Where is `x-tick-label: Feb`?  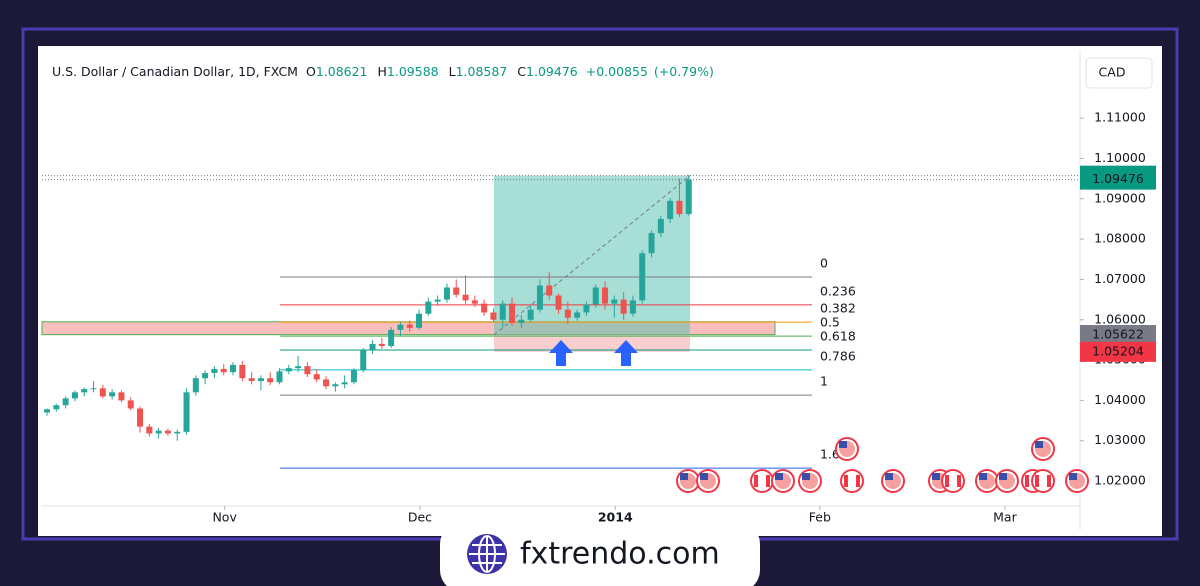
x-tick-label: Feb is located at coordinates (820, 517).